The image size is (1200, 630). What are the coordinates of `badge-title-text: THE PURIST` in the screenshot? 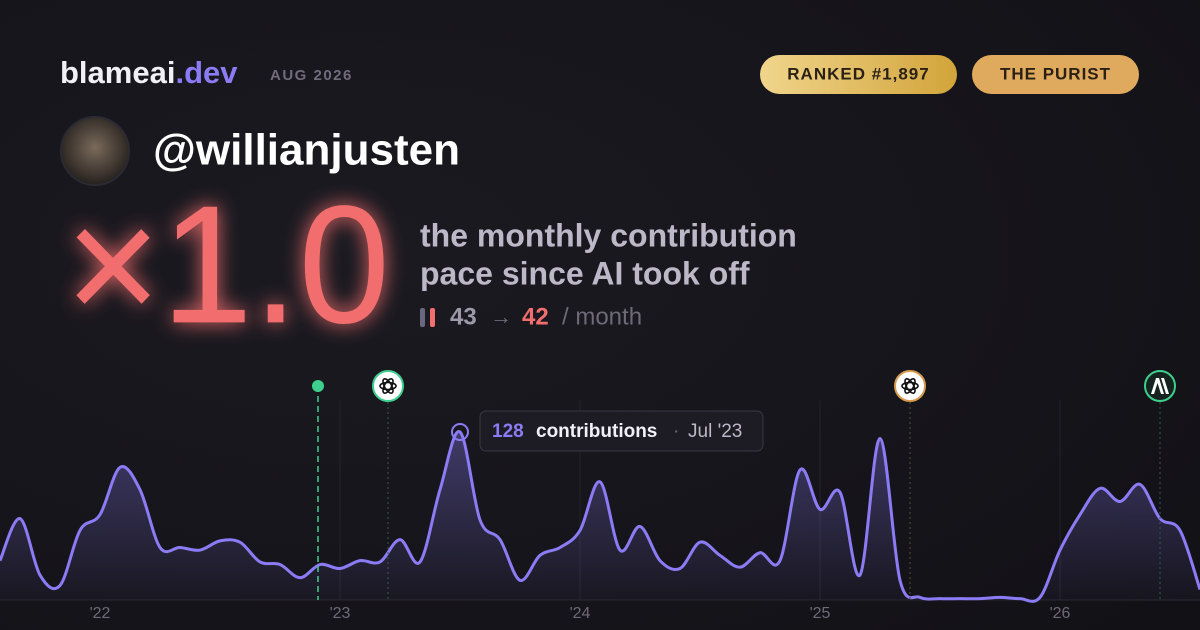 It's located at (1055, 73).